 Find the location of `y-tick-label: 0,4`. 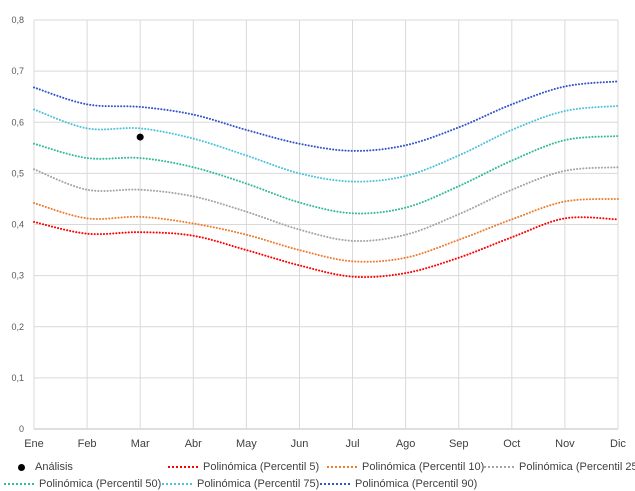

y-tick-label: 0,4 is located at coordinates (17, 225).